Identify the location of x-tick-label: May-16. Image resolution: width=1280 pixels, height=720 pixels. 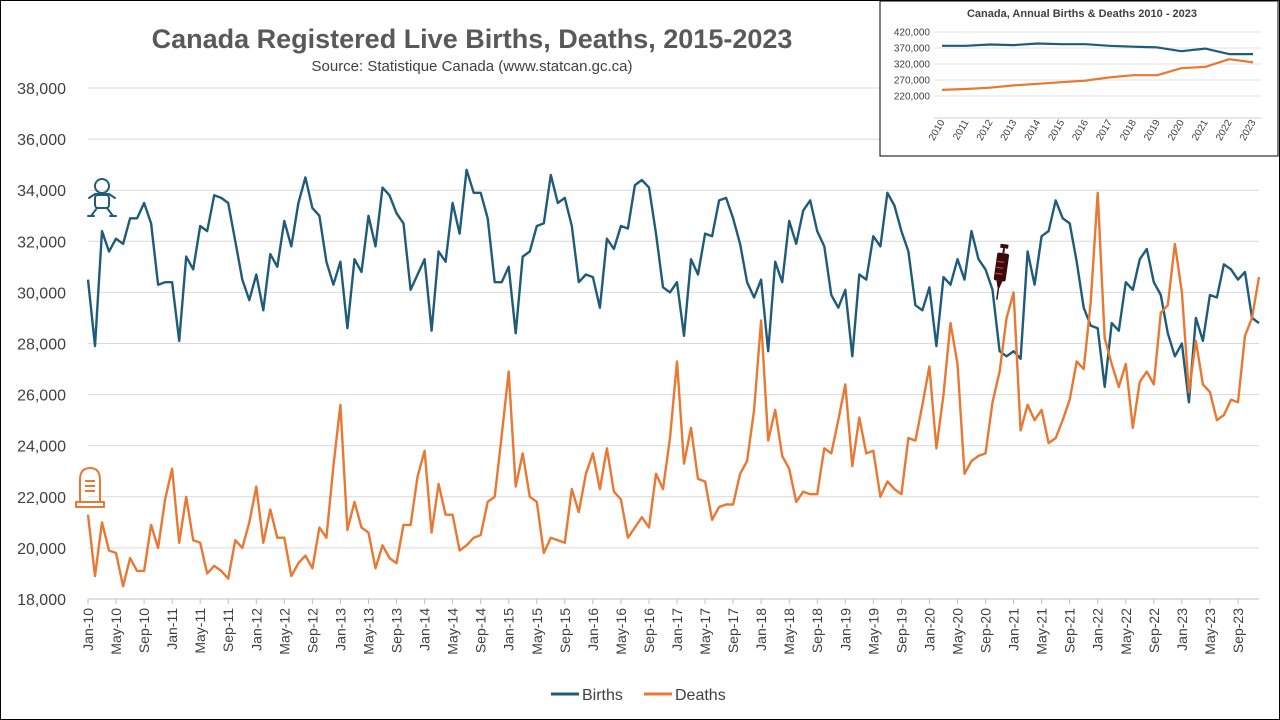
(621, 631).